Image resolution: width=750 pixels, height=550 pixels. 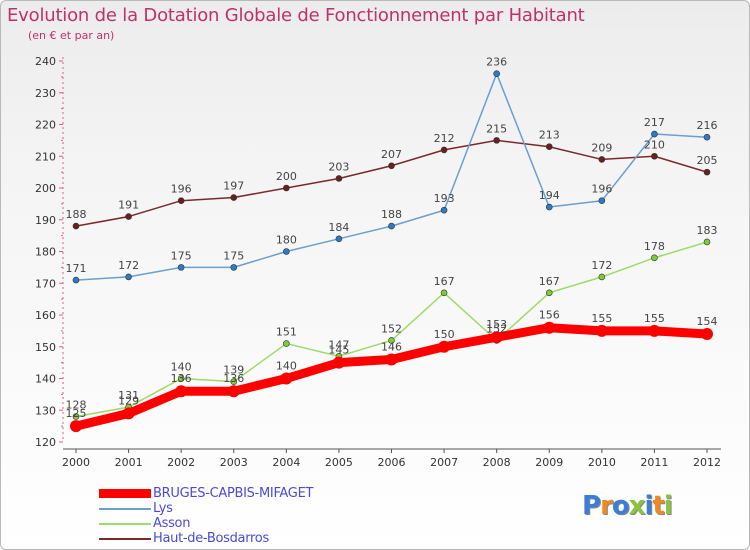 What do you see at coordinates (707, 160) in the screenshot?
I see `data-label: 205` at bounding box center [707, 160].